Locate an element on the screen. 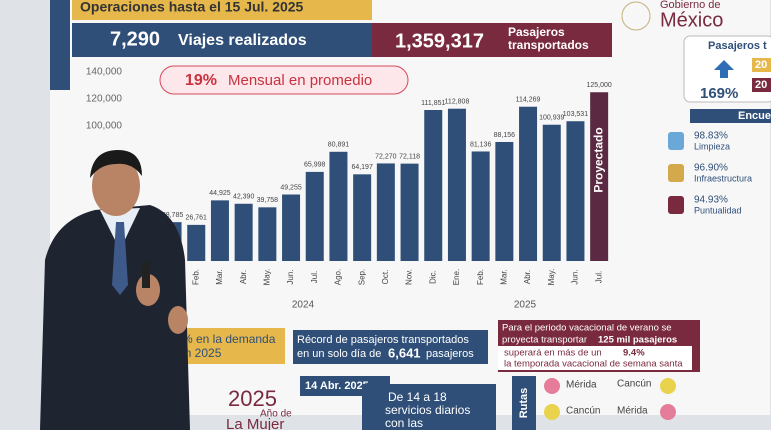 The height and width of the screenshot is (430, 771). score-label: Limpieza is located at coordinates (712, 146).